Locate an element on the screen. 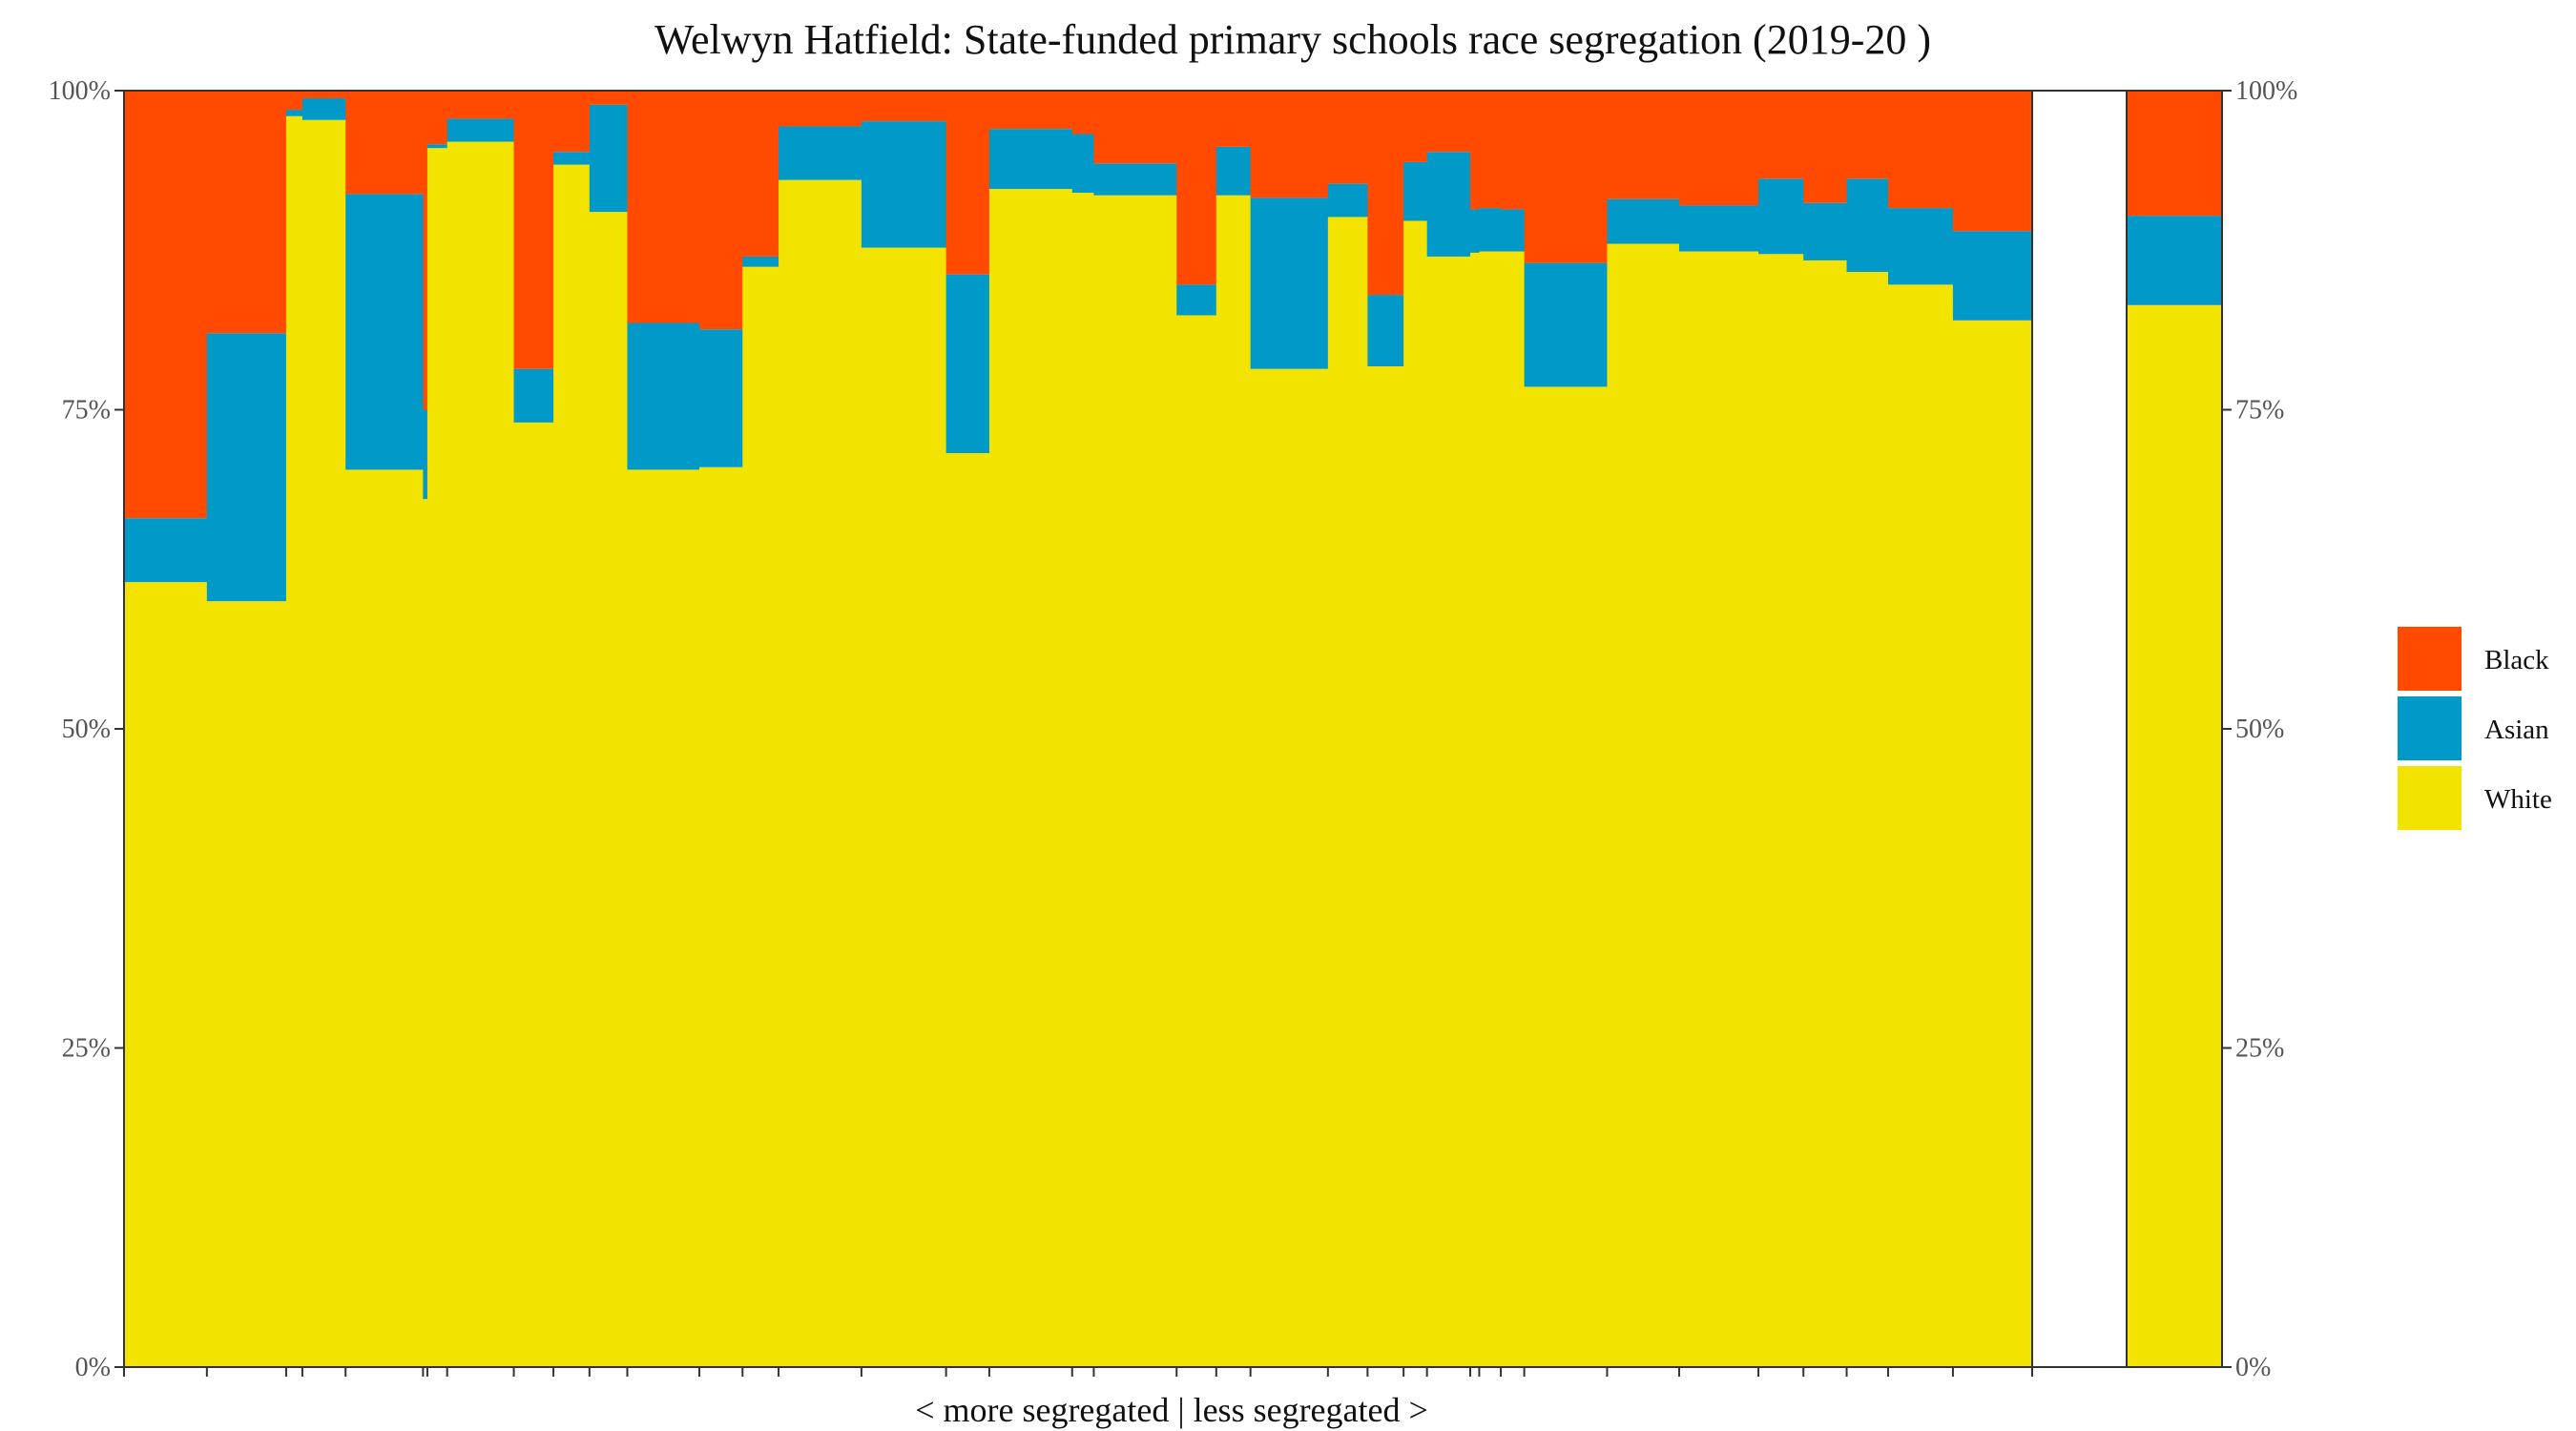 The image size is (2576, 1431). y-tick-label-left: 0% is located at coordinates (93, 1367).